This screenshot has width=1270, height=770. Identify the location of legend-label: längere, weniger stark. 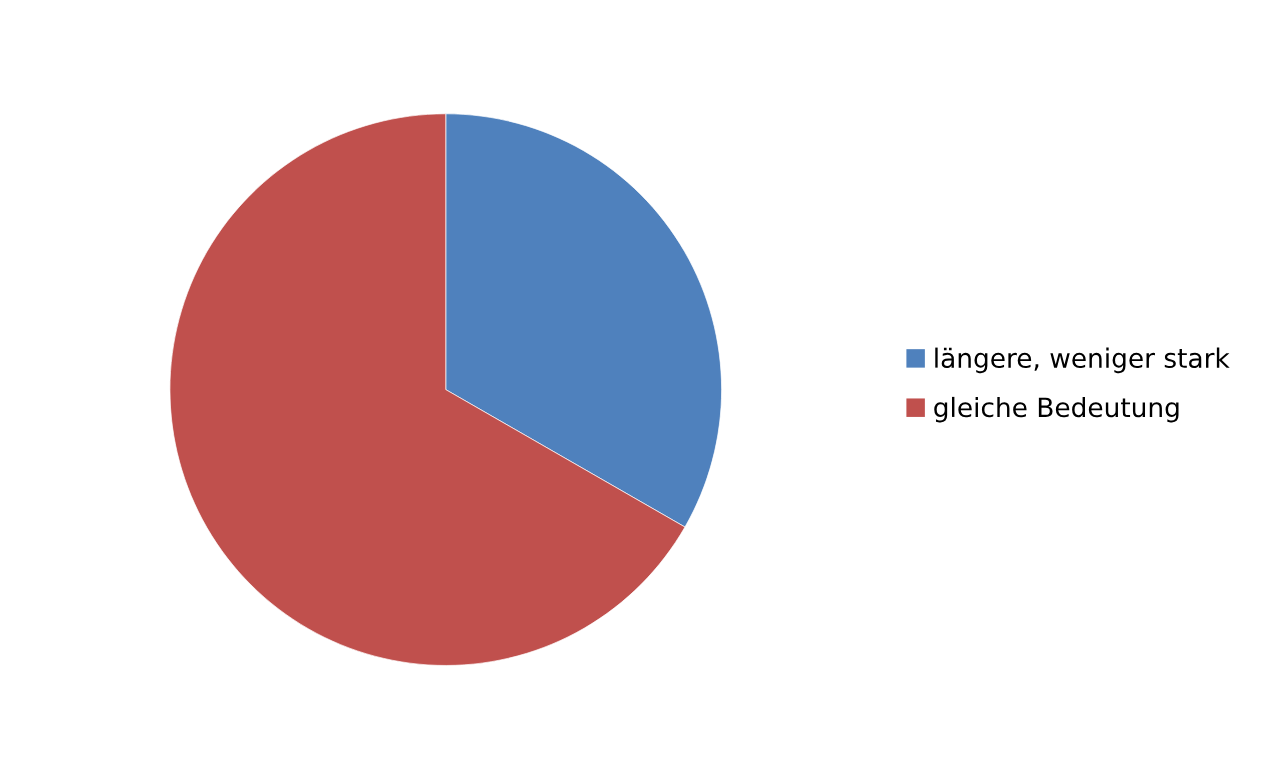
(1082, 360).